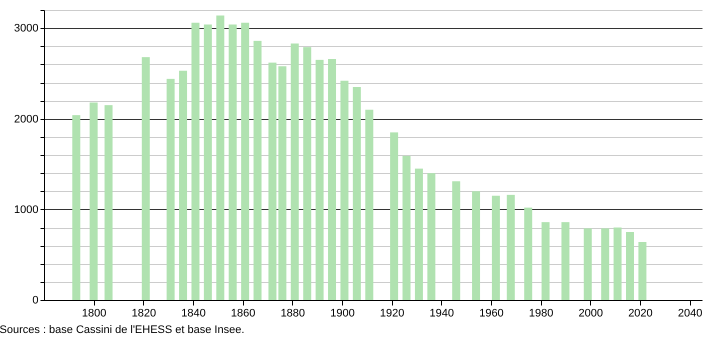 This screenshot has height=340, width=710. I want to click on x-tick-label: 2000, so click(591, 314).